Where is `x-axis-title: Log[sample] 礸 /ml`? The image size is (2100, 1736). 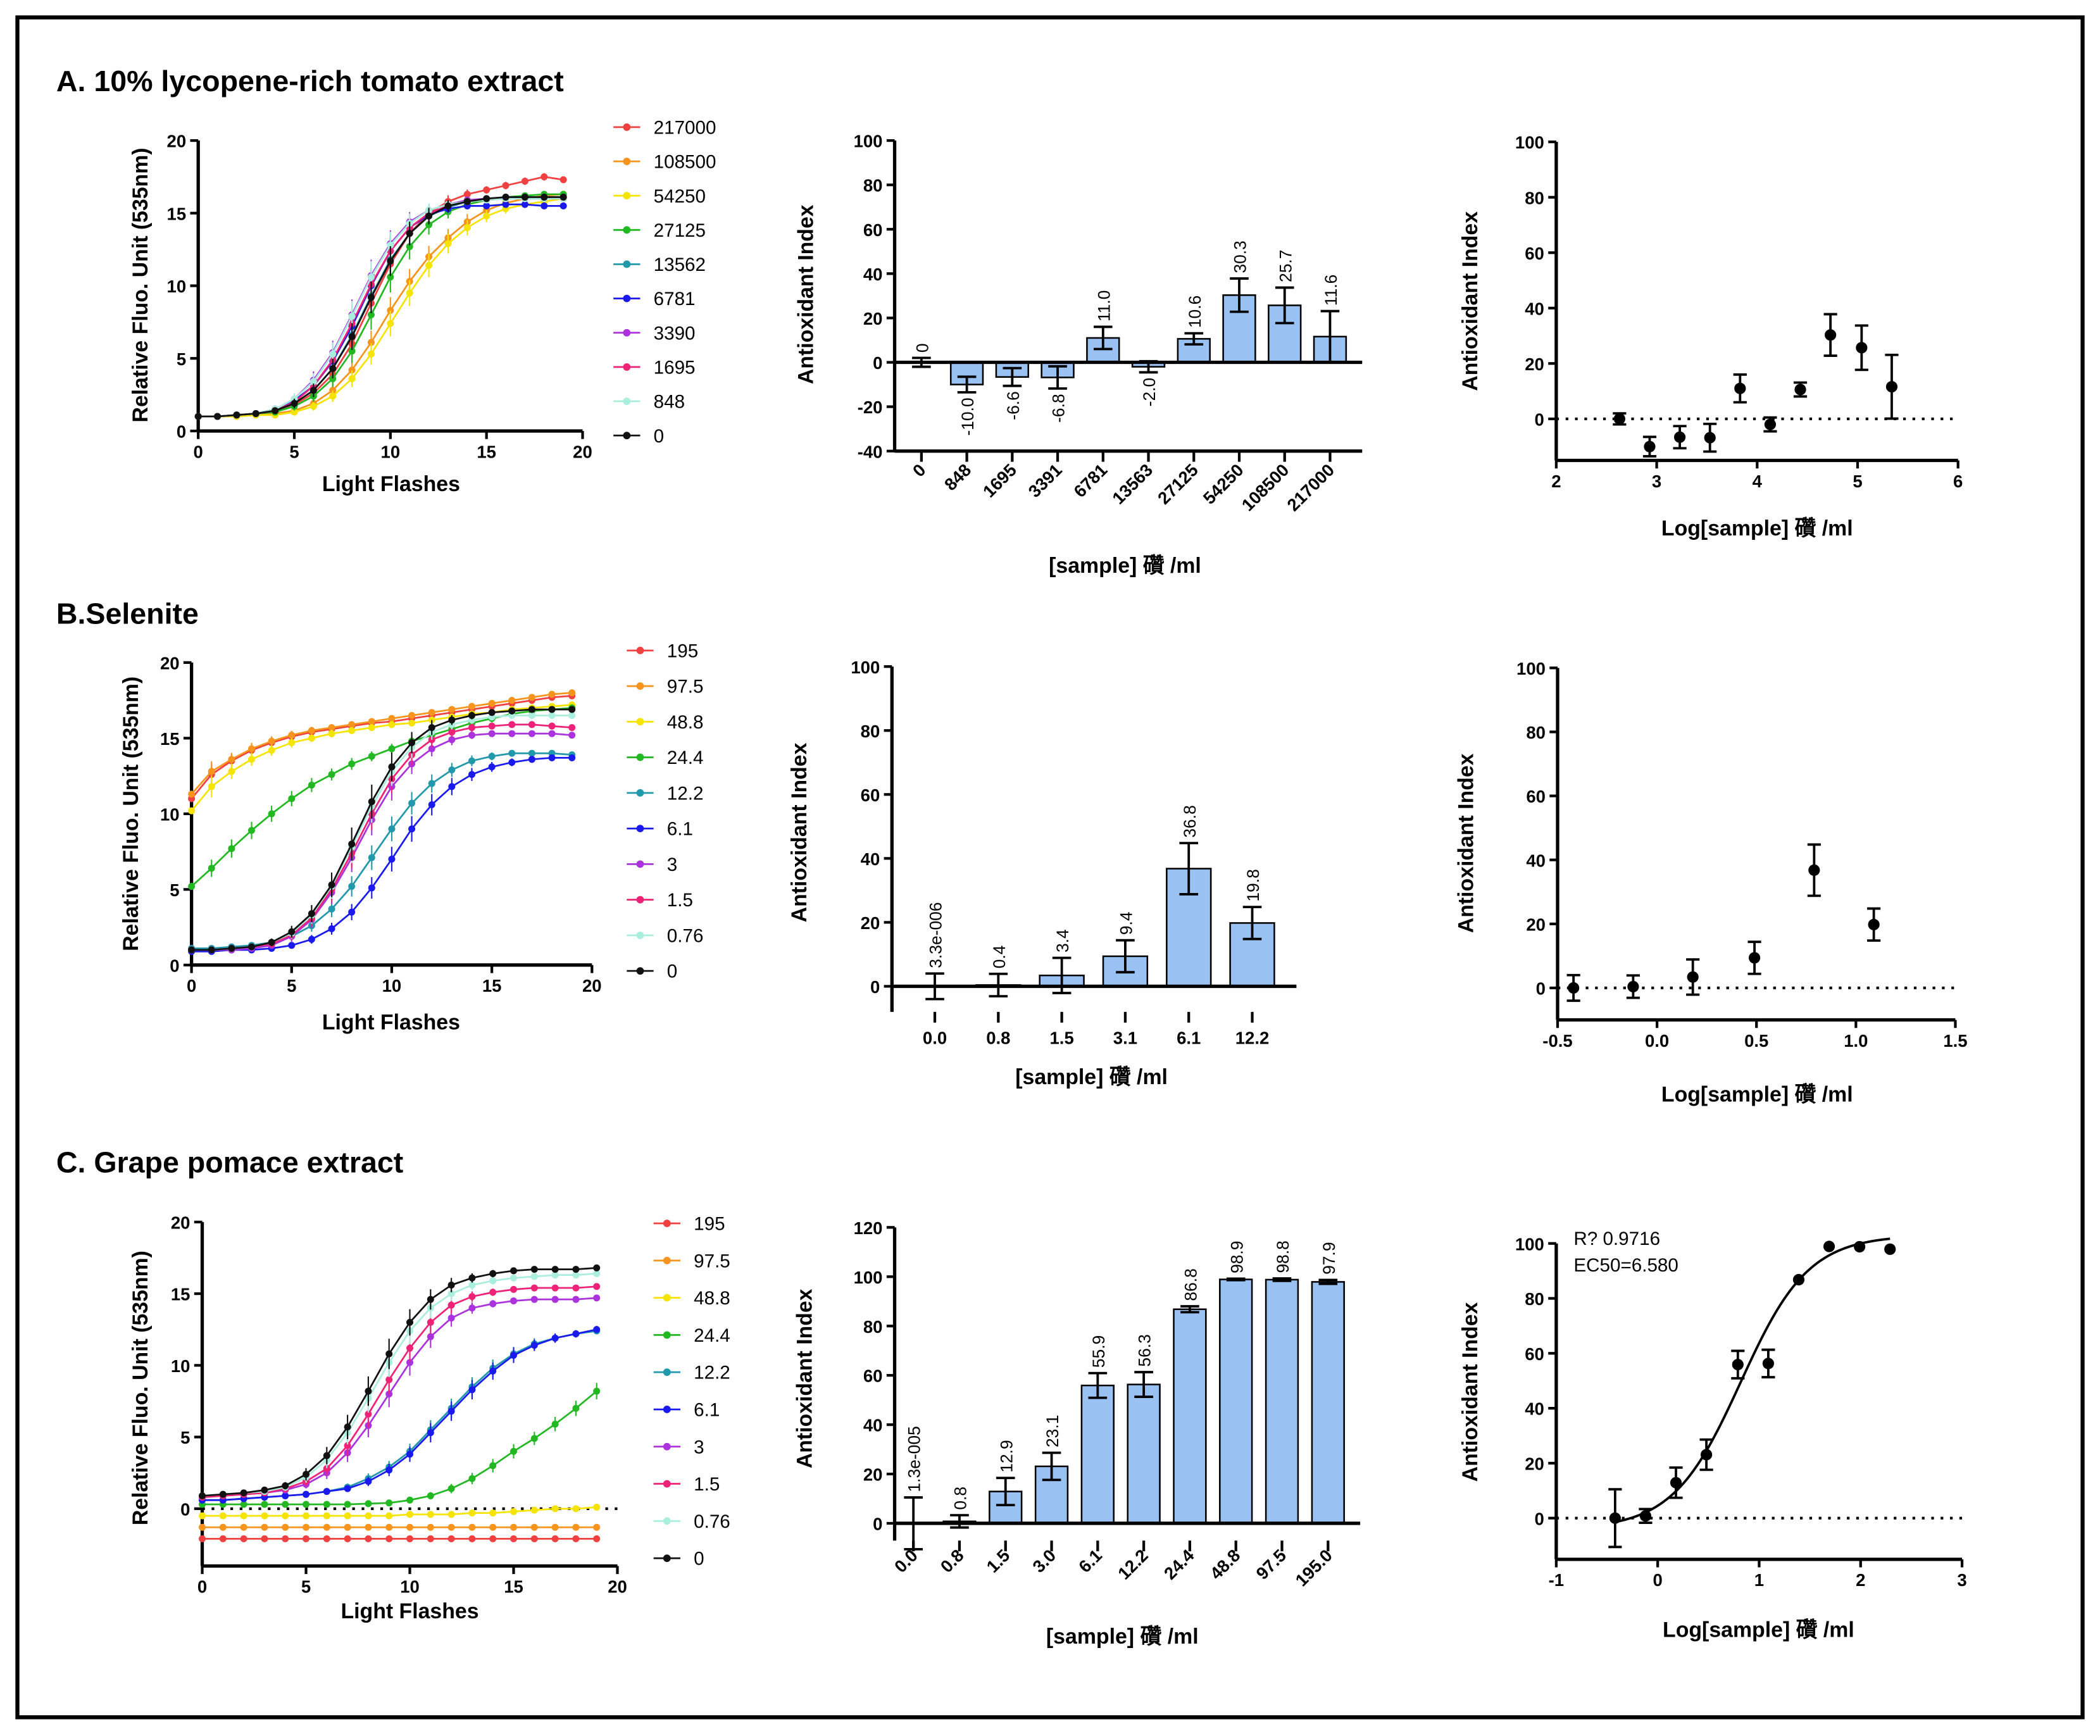
x-axis-title: Log[sample] 礸 /ml is located at coordinates (1757, 528).